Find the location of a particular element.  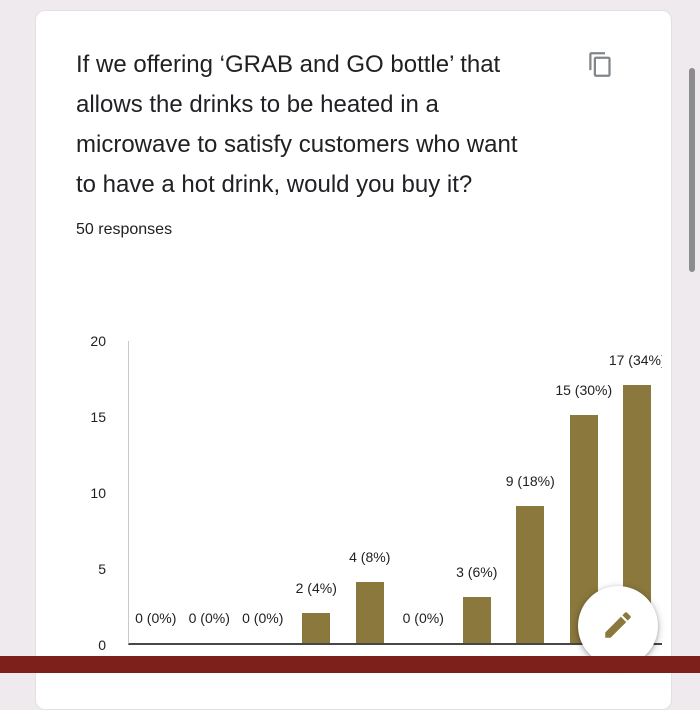

copy-responses-button is located at coordinates (600, 66).